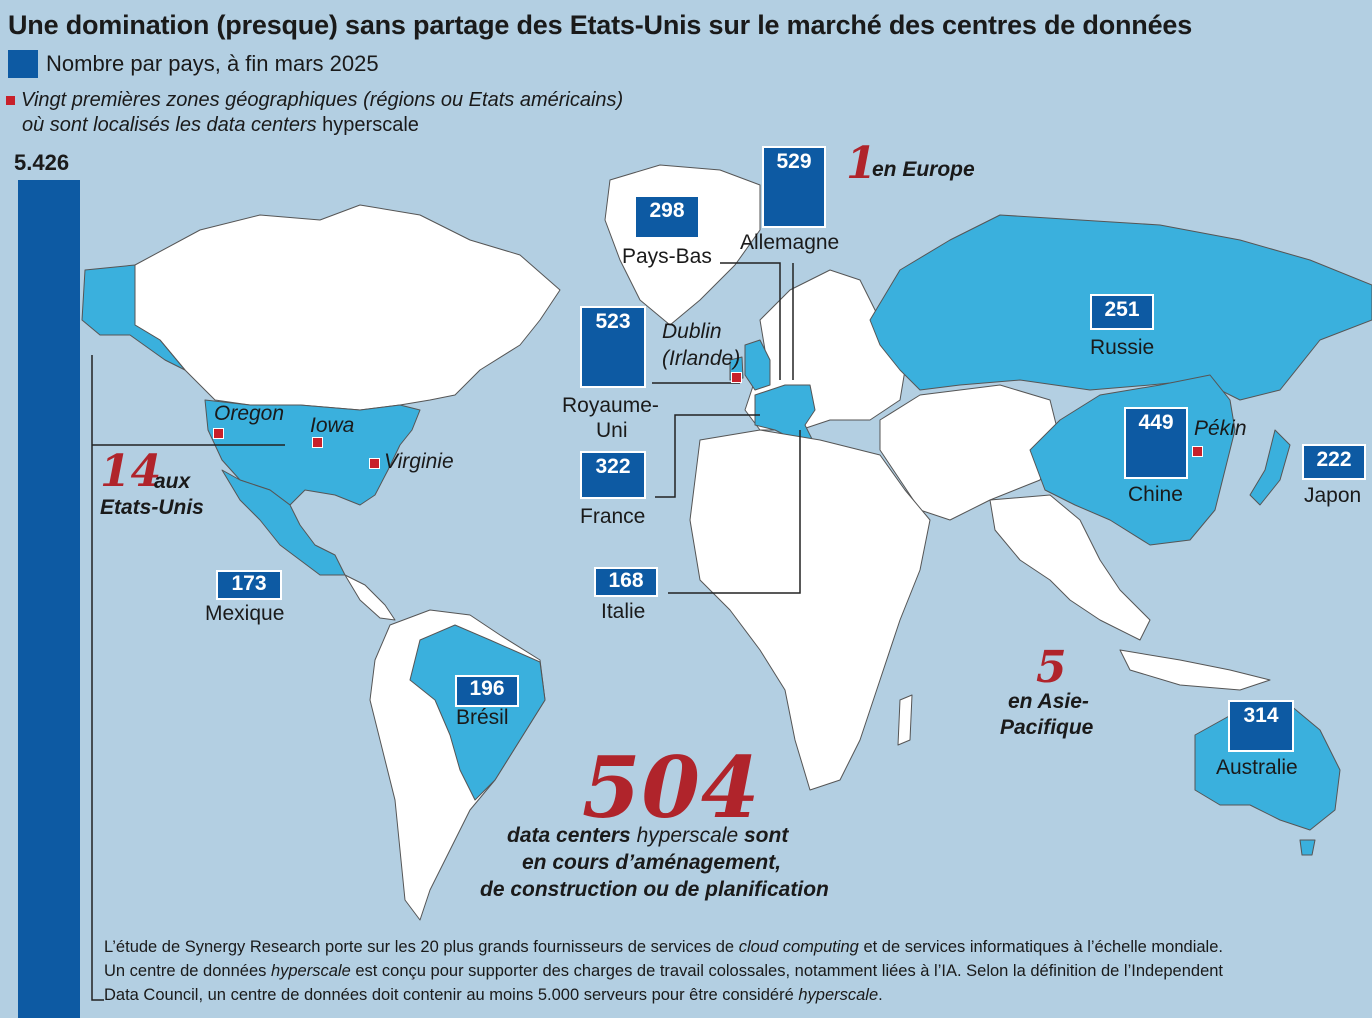 The image size is (1372, 1018). What do you see at coordinates (23, 64) in the screenshot?
I see `legend-blue-swatch` at bounding box center [23, 64].